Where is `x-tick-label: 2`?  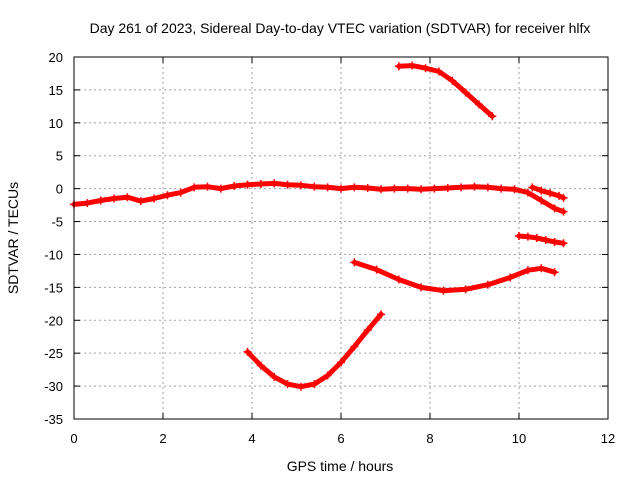
x-tick-label: 2 is located at coordinates (162, 438).